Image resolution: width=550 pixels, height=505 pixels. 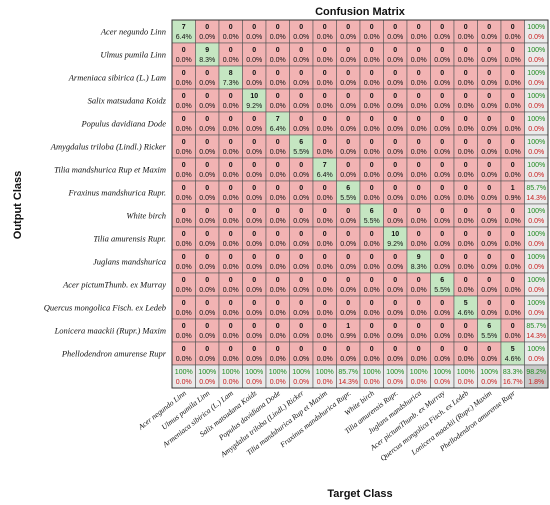 I want to click on matrix-cell-bottom: 0.9%, so click(x=513, y=198).